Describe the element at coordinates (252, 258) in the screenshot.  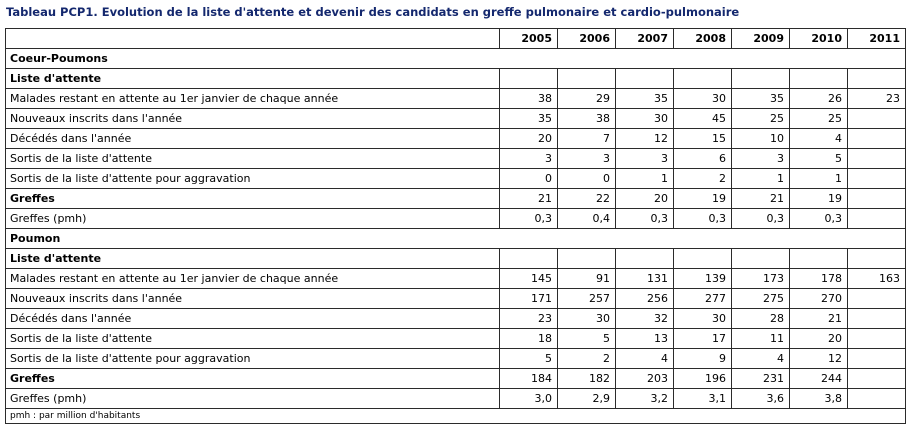
I see `subsection-label: Liste d'attente` at that location.